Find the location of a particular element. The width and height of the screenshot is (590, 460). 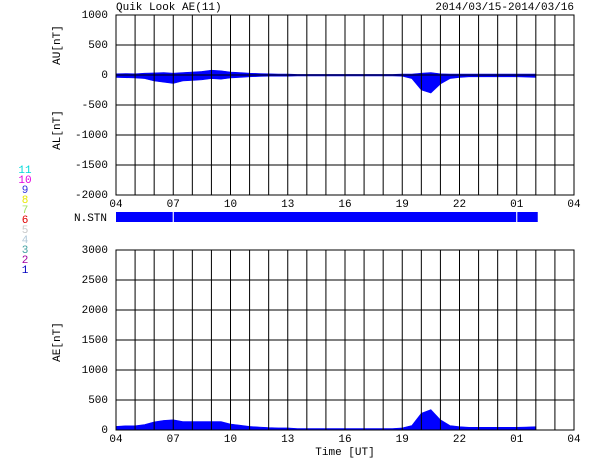

y-axis-label: AU[nT] is located at coordinates (58, 45).